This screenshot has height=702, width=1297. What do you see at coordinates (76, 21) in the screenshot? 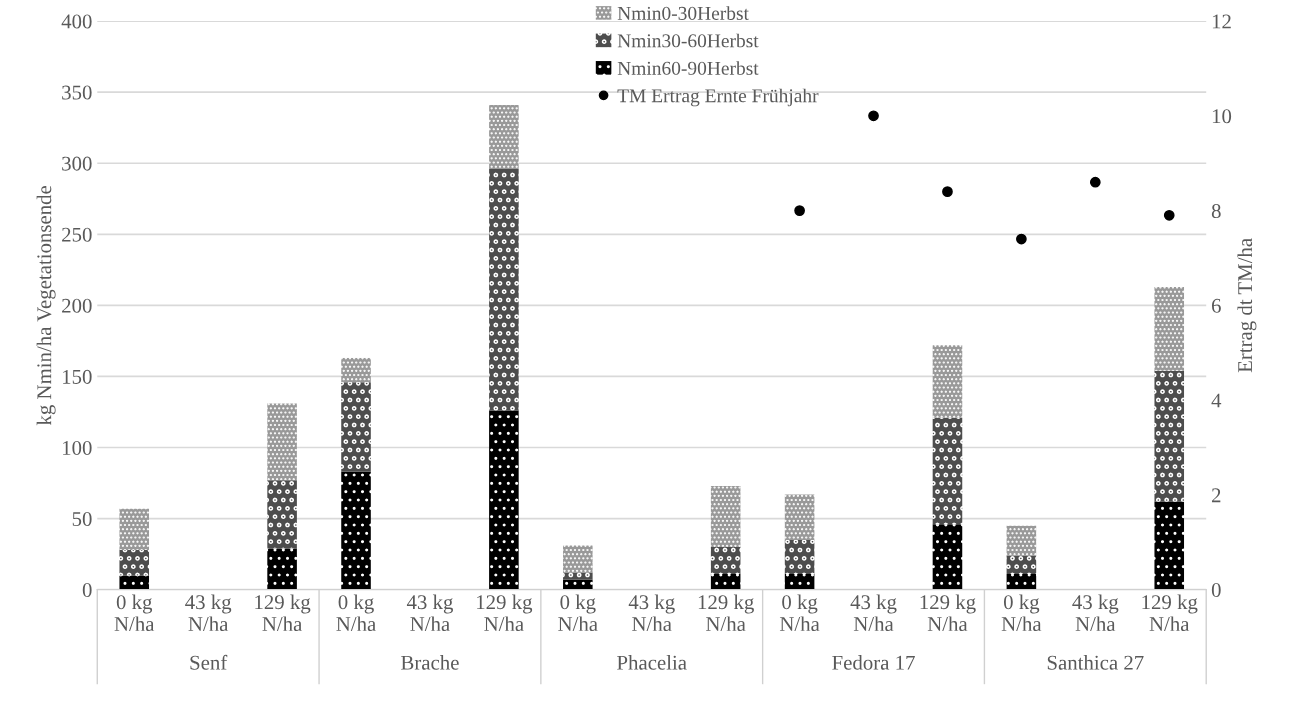
I see `y-tick-label: 400` at bounding box center [76, 21].